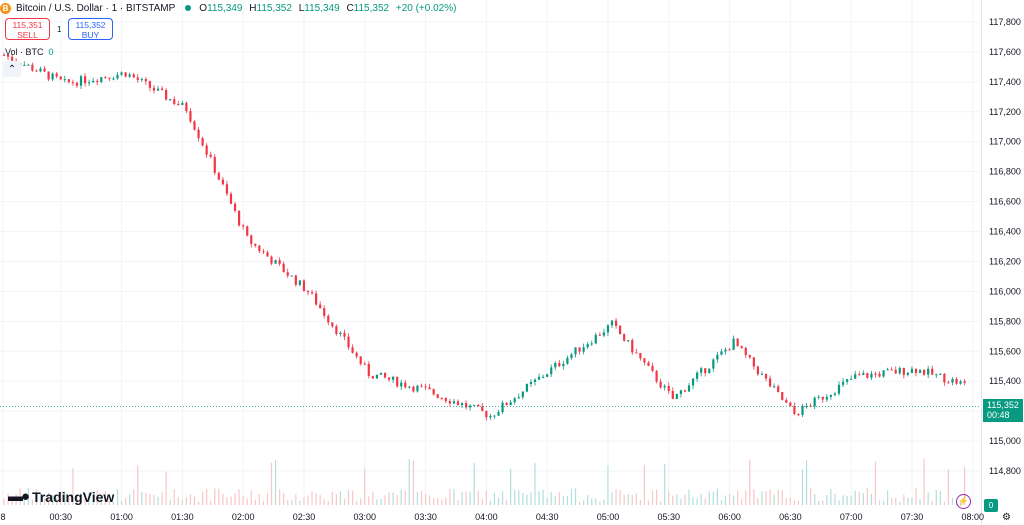 Image resolution: width=1024 pixels, height=525 pixels. Describe the element at coordinates (963, 501) in the screenshot. I see `flash-icon: ⚡` at that location.